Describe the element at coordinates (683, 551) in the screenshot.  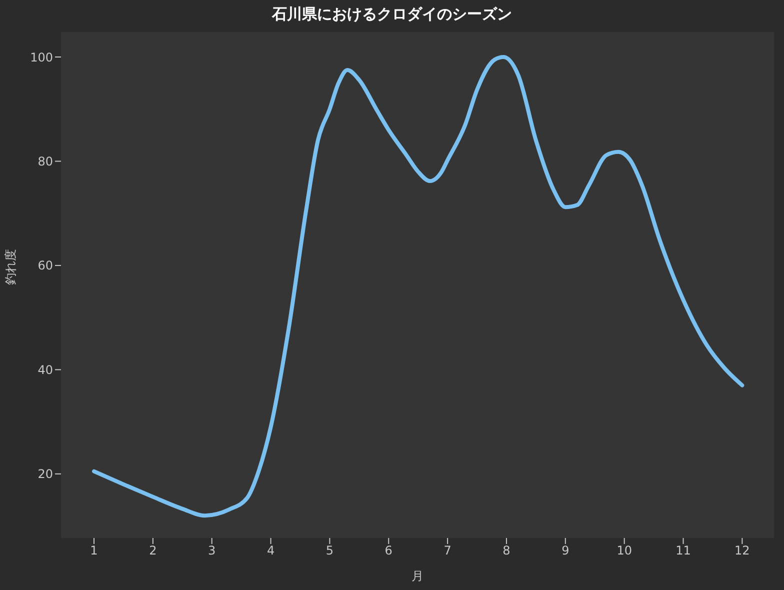
I see `x-tick-label: 11` at that location.